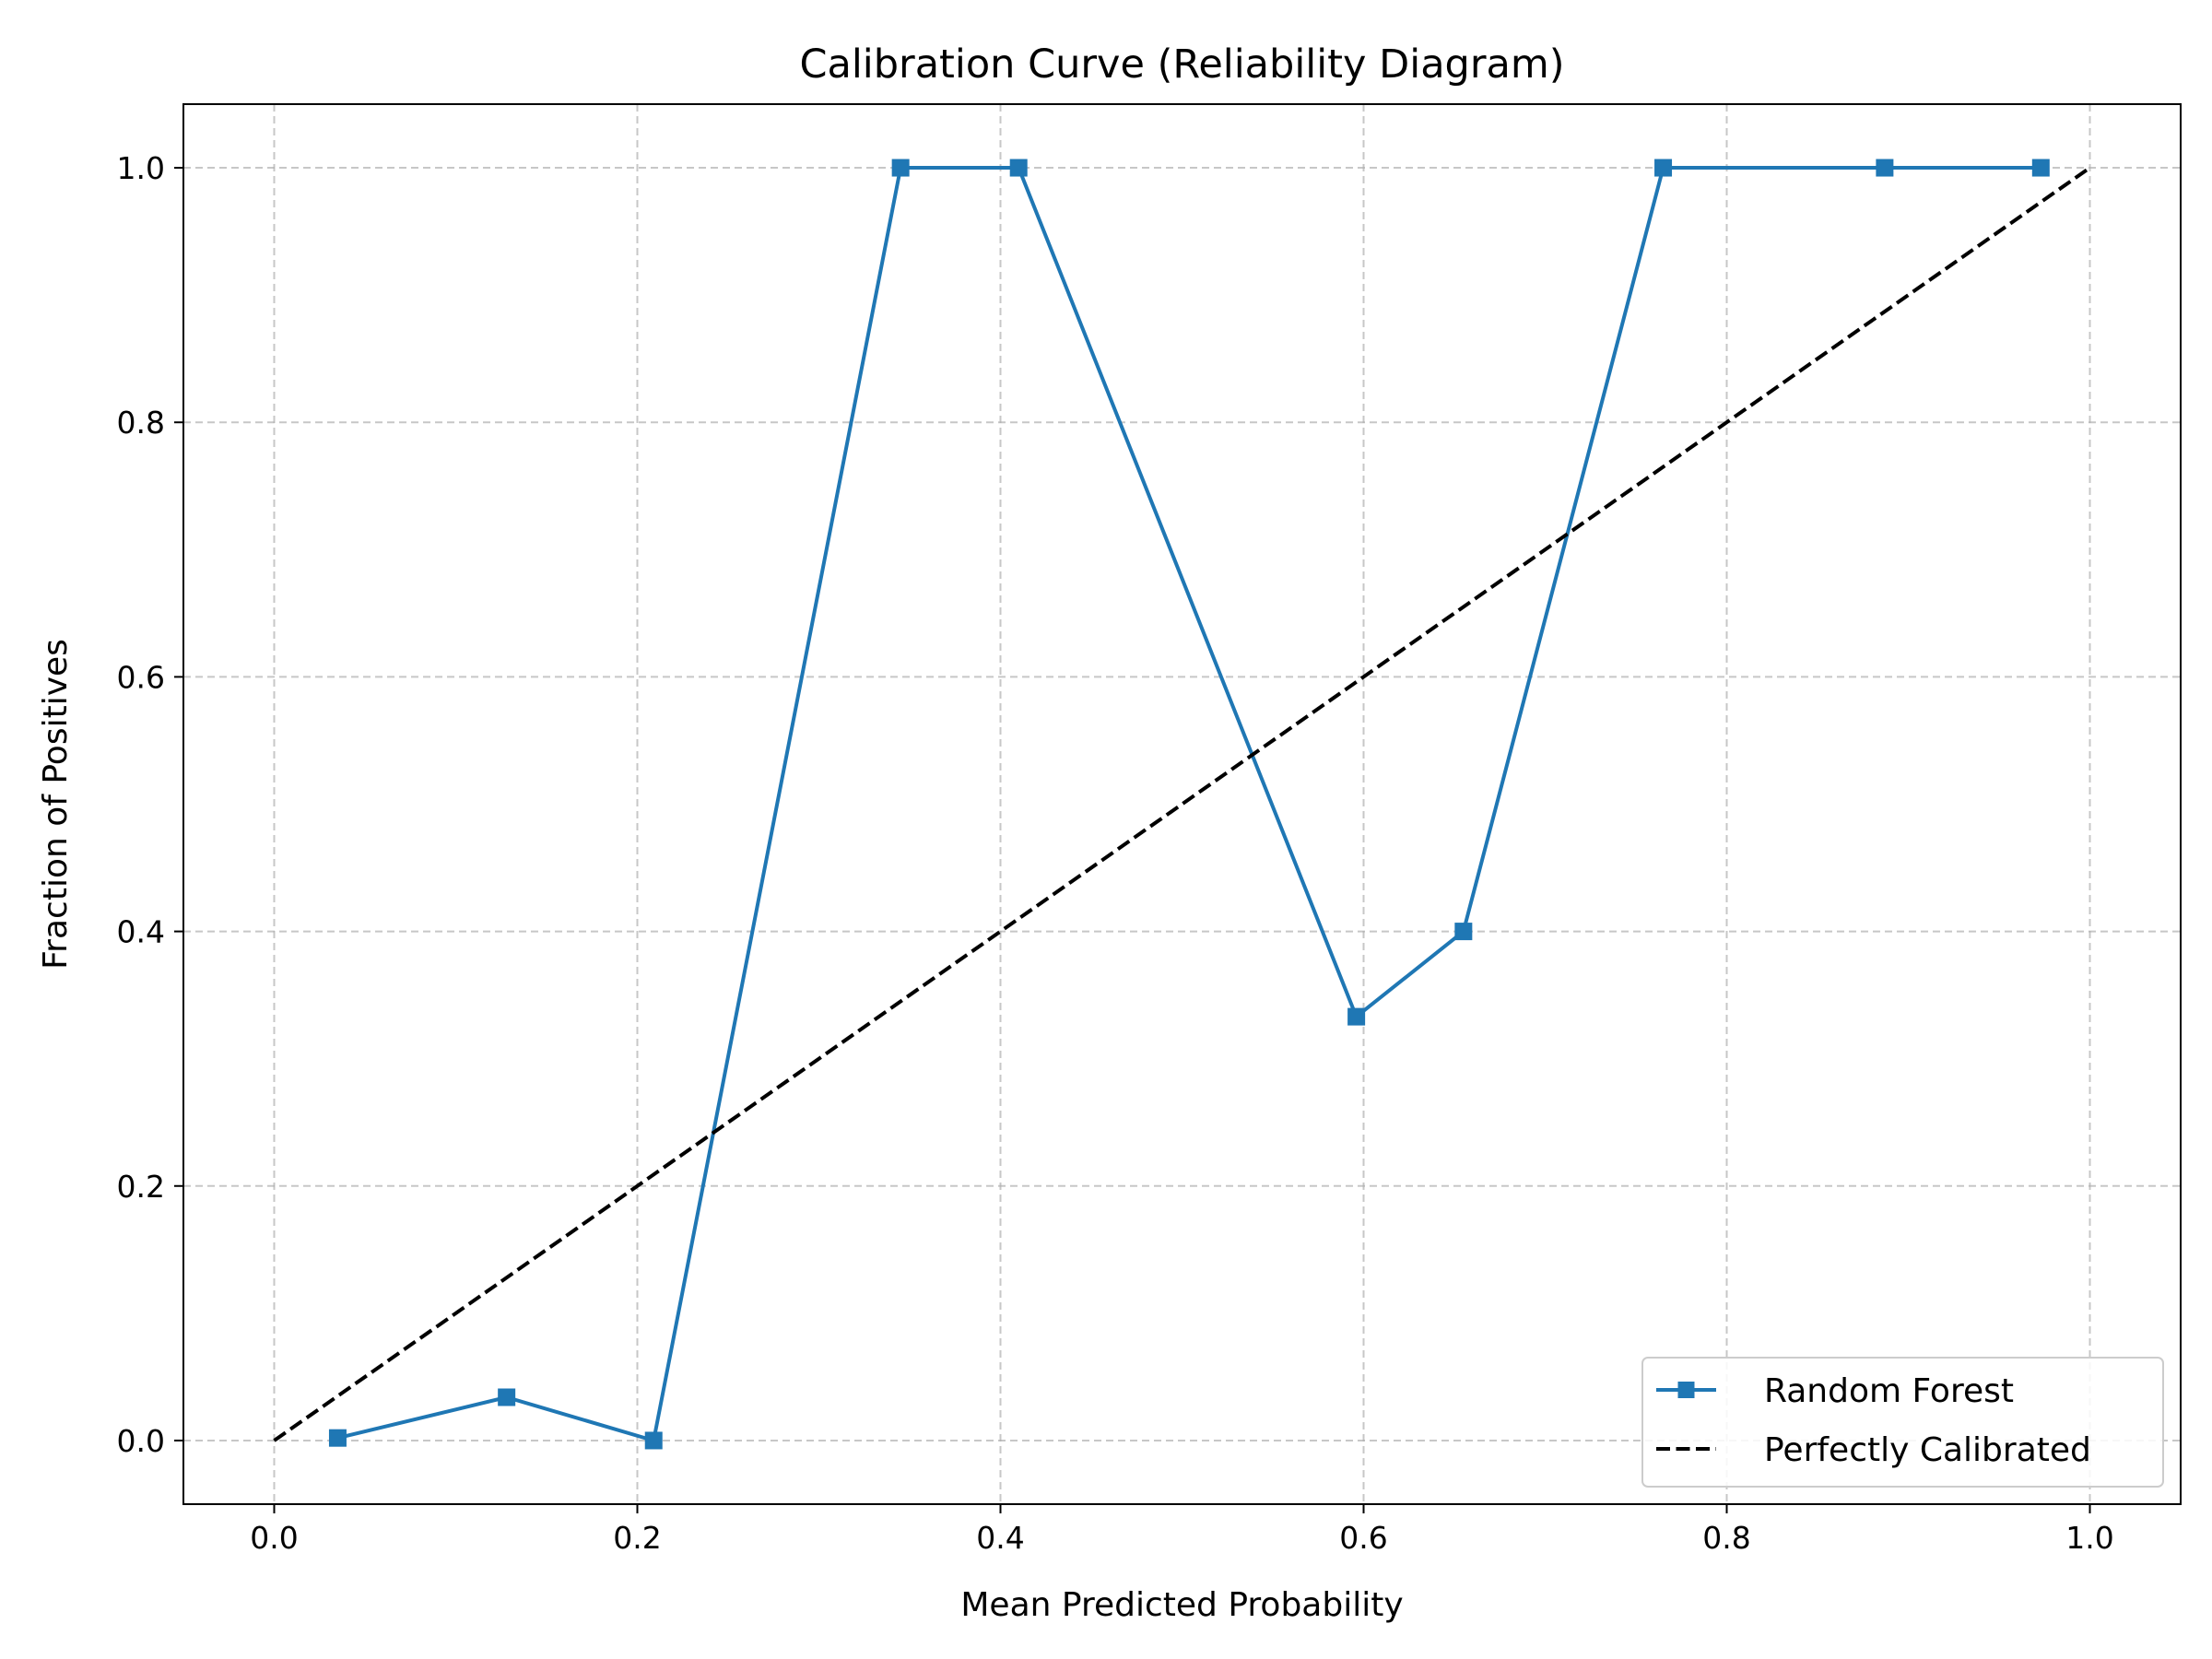  Describe the element at coordinates (274, 1538) in the screenshot. I see `x-tick-label: 0.0` at that location.